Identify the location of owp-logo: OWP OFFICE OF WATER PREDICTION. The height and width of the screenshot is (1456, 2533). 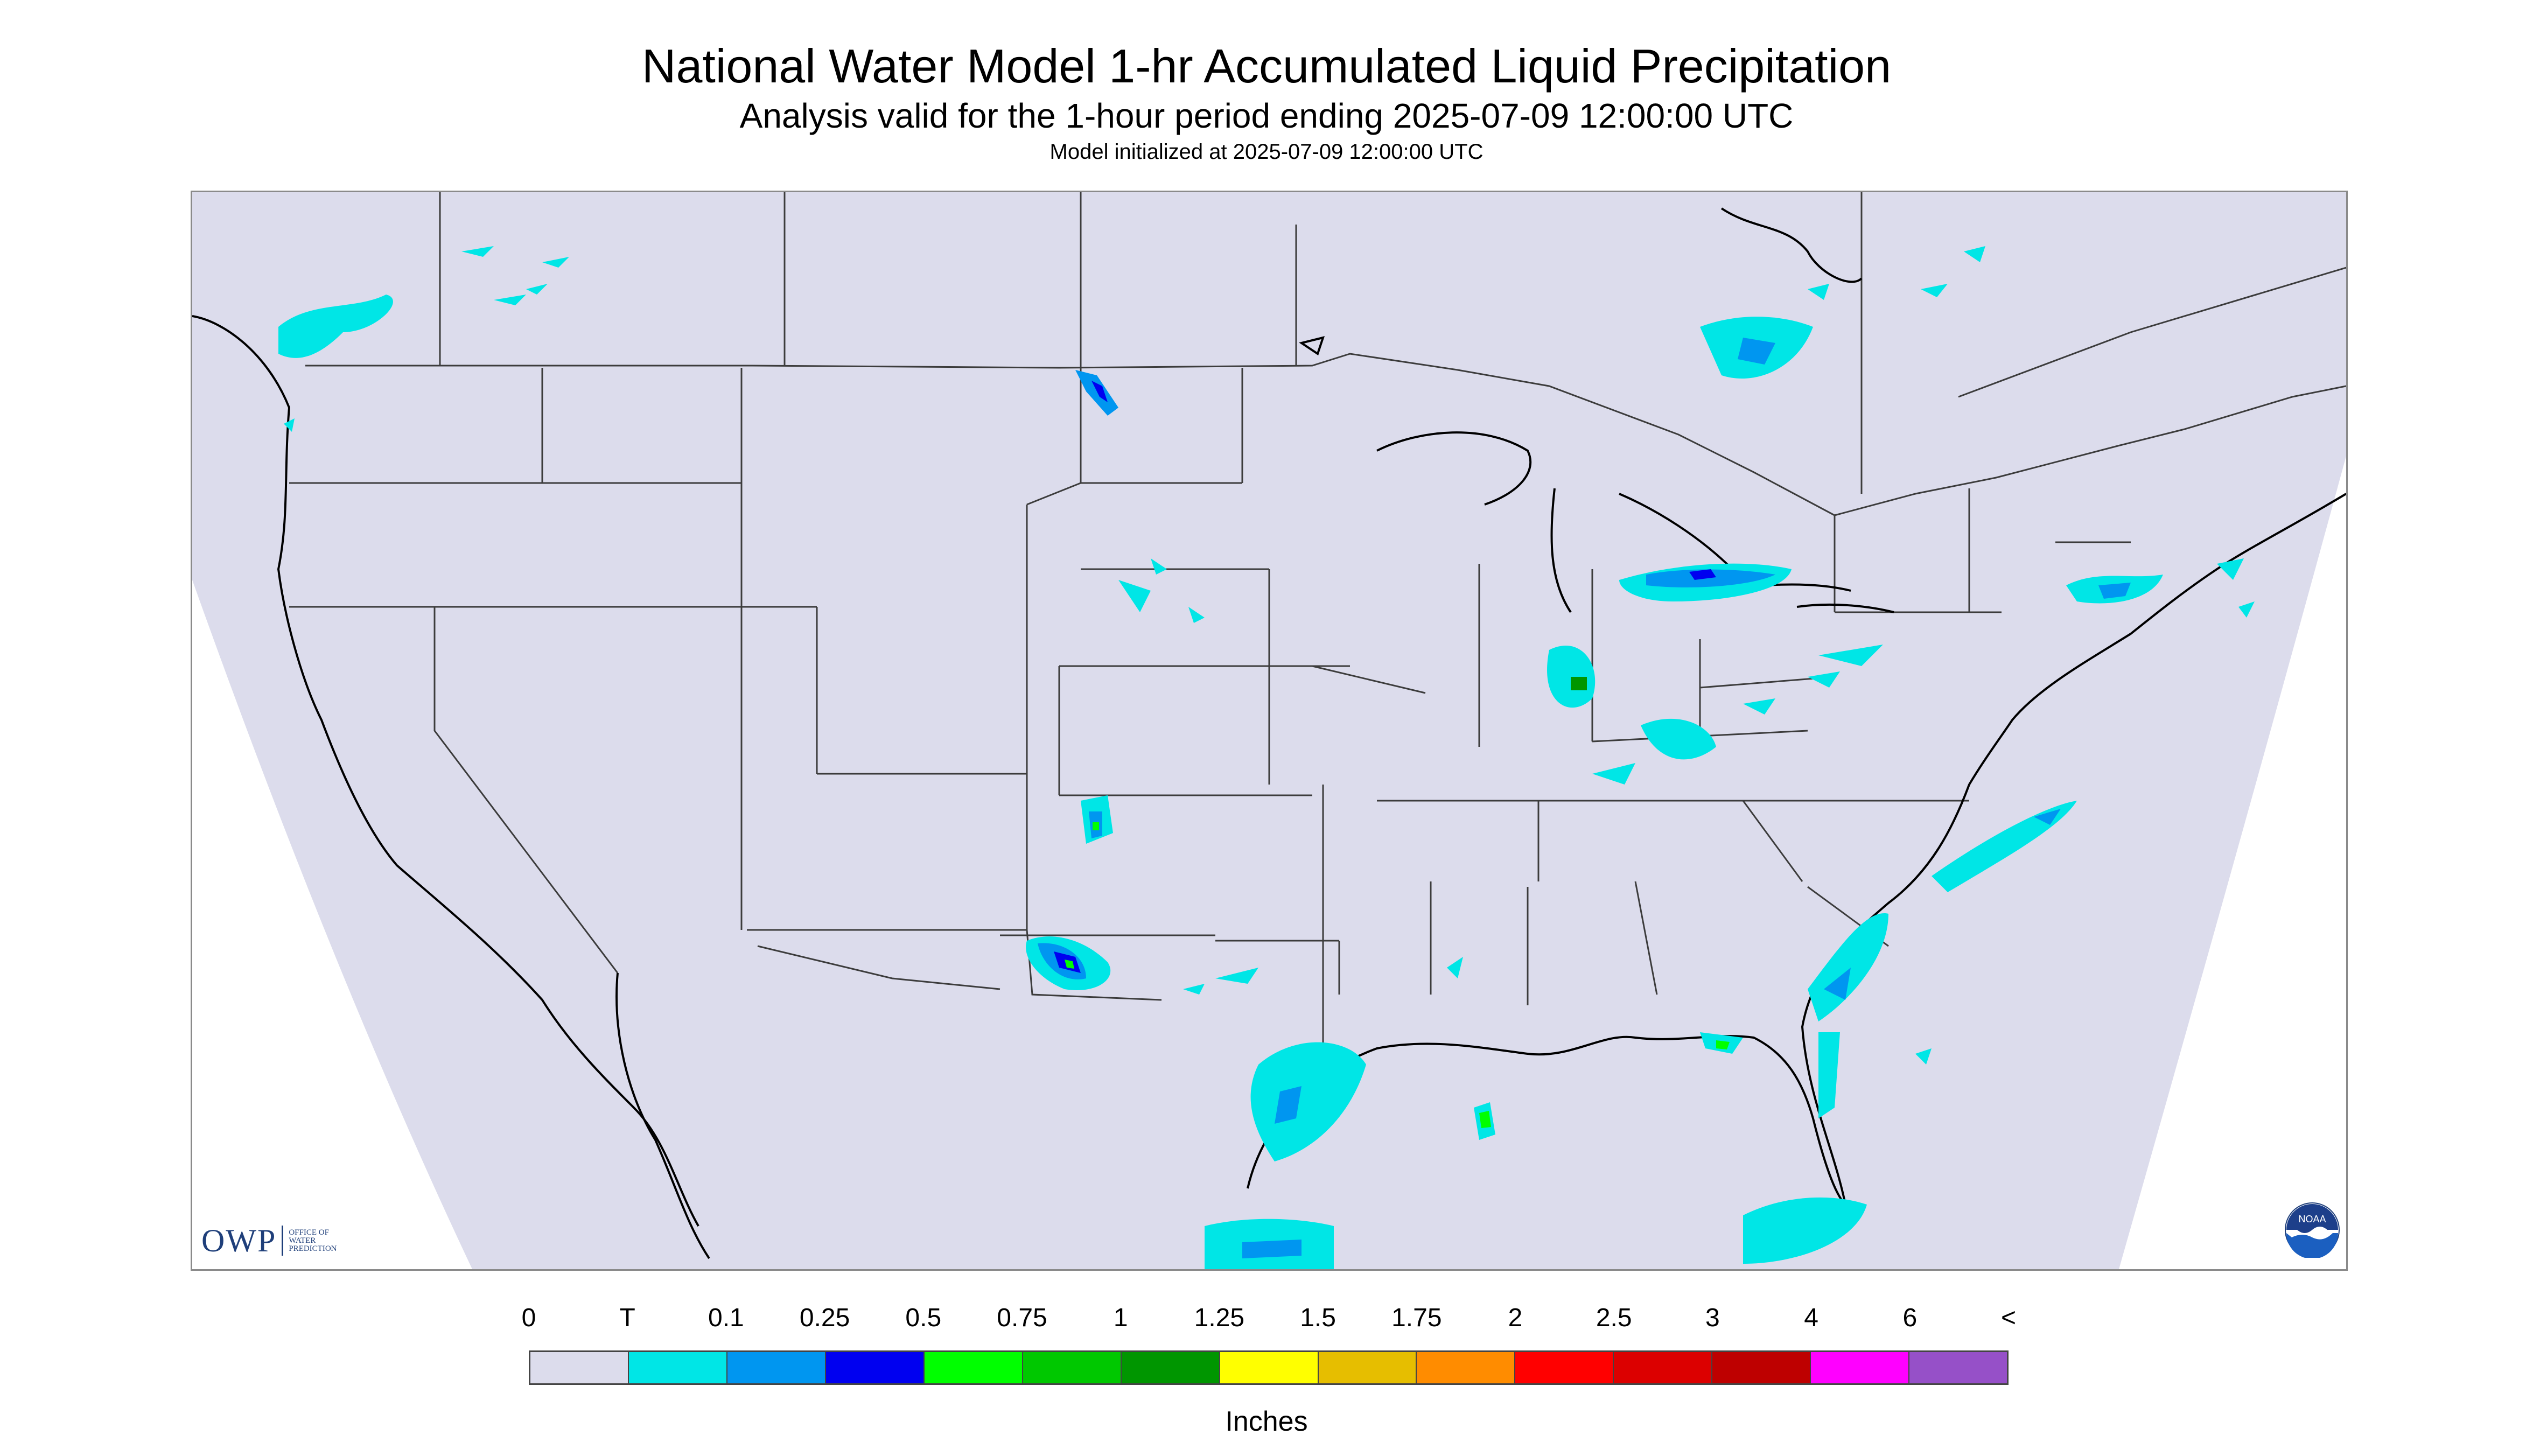
(269, 1240).